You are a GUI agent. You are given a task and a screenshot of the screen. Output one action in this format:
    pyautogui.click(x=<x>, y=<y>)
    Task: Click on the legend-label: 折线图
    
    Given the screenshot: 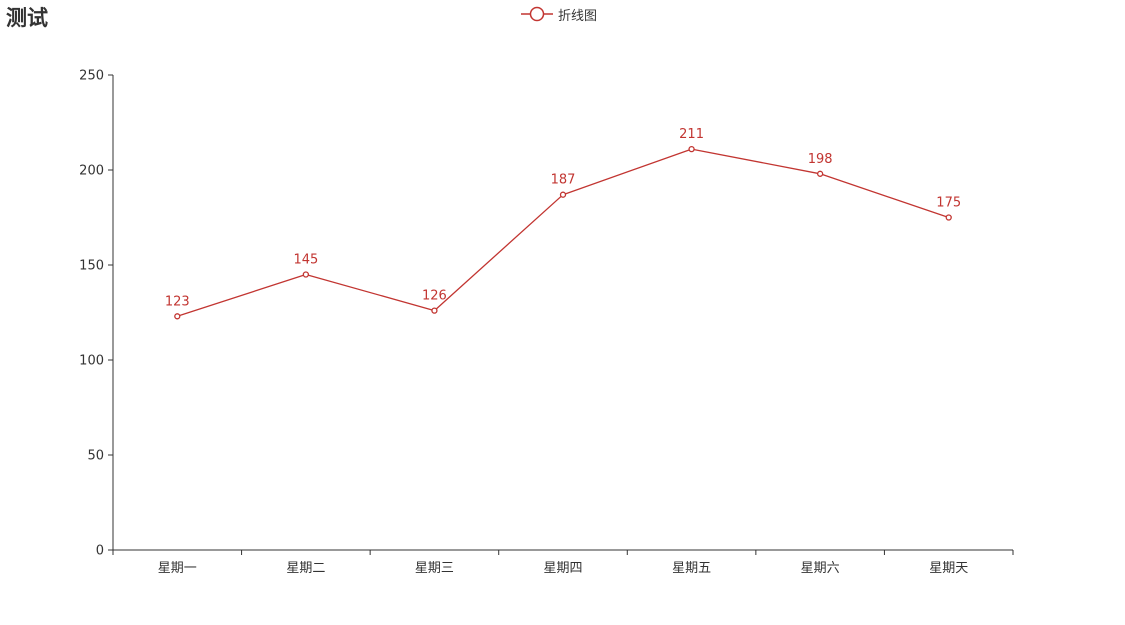 What is the action you would take?
    pyautogui.click(x=578, y=16)
    